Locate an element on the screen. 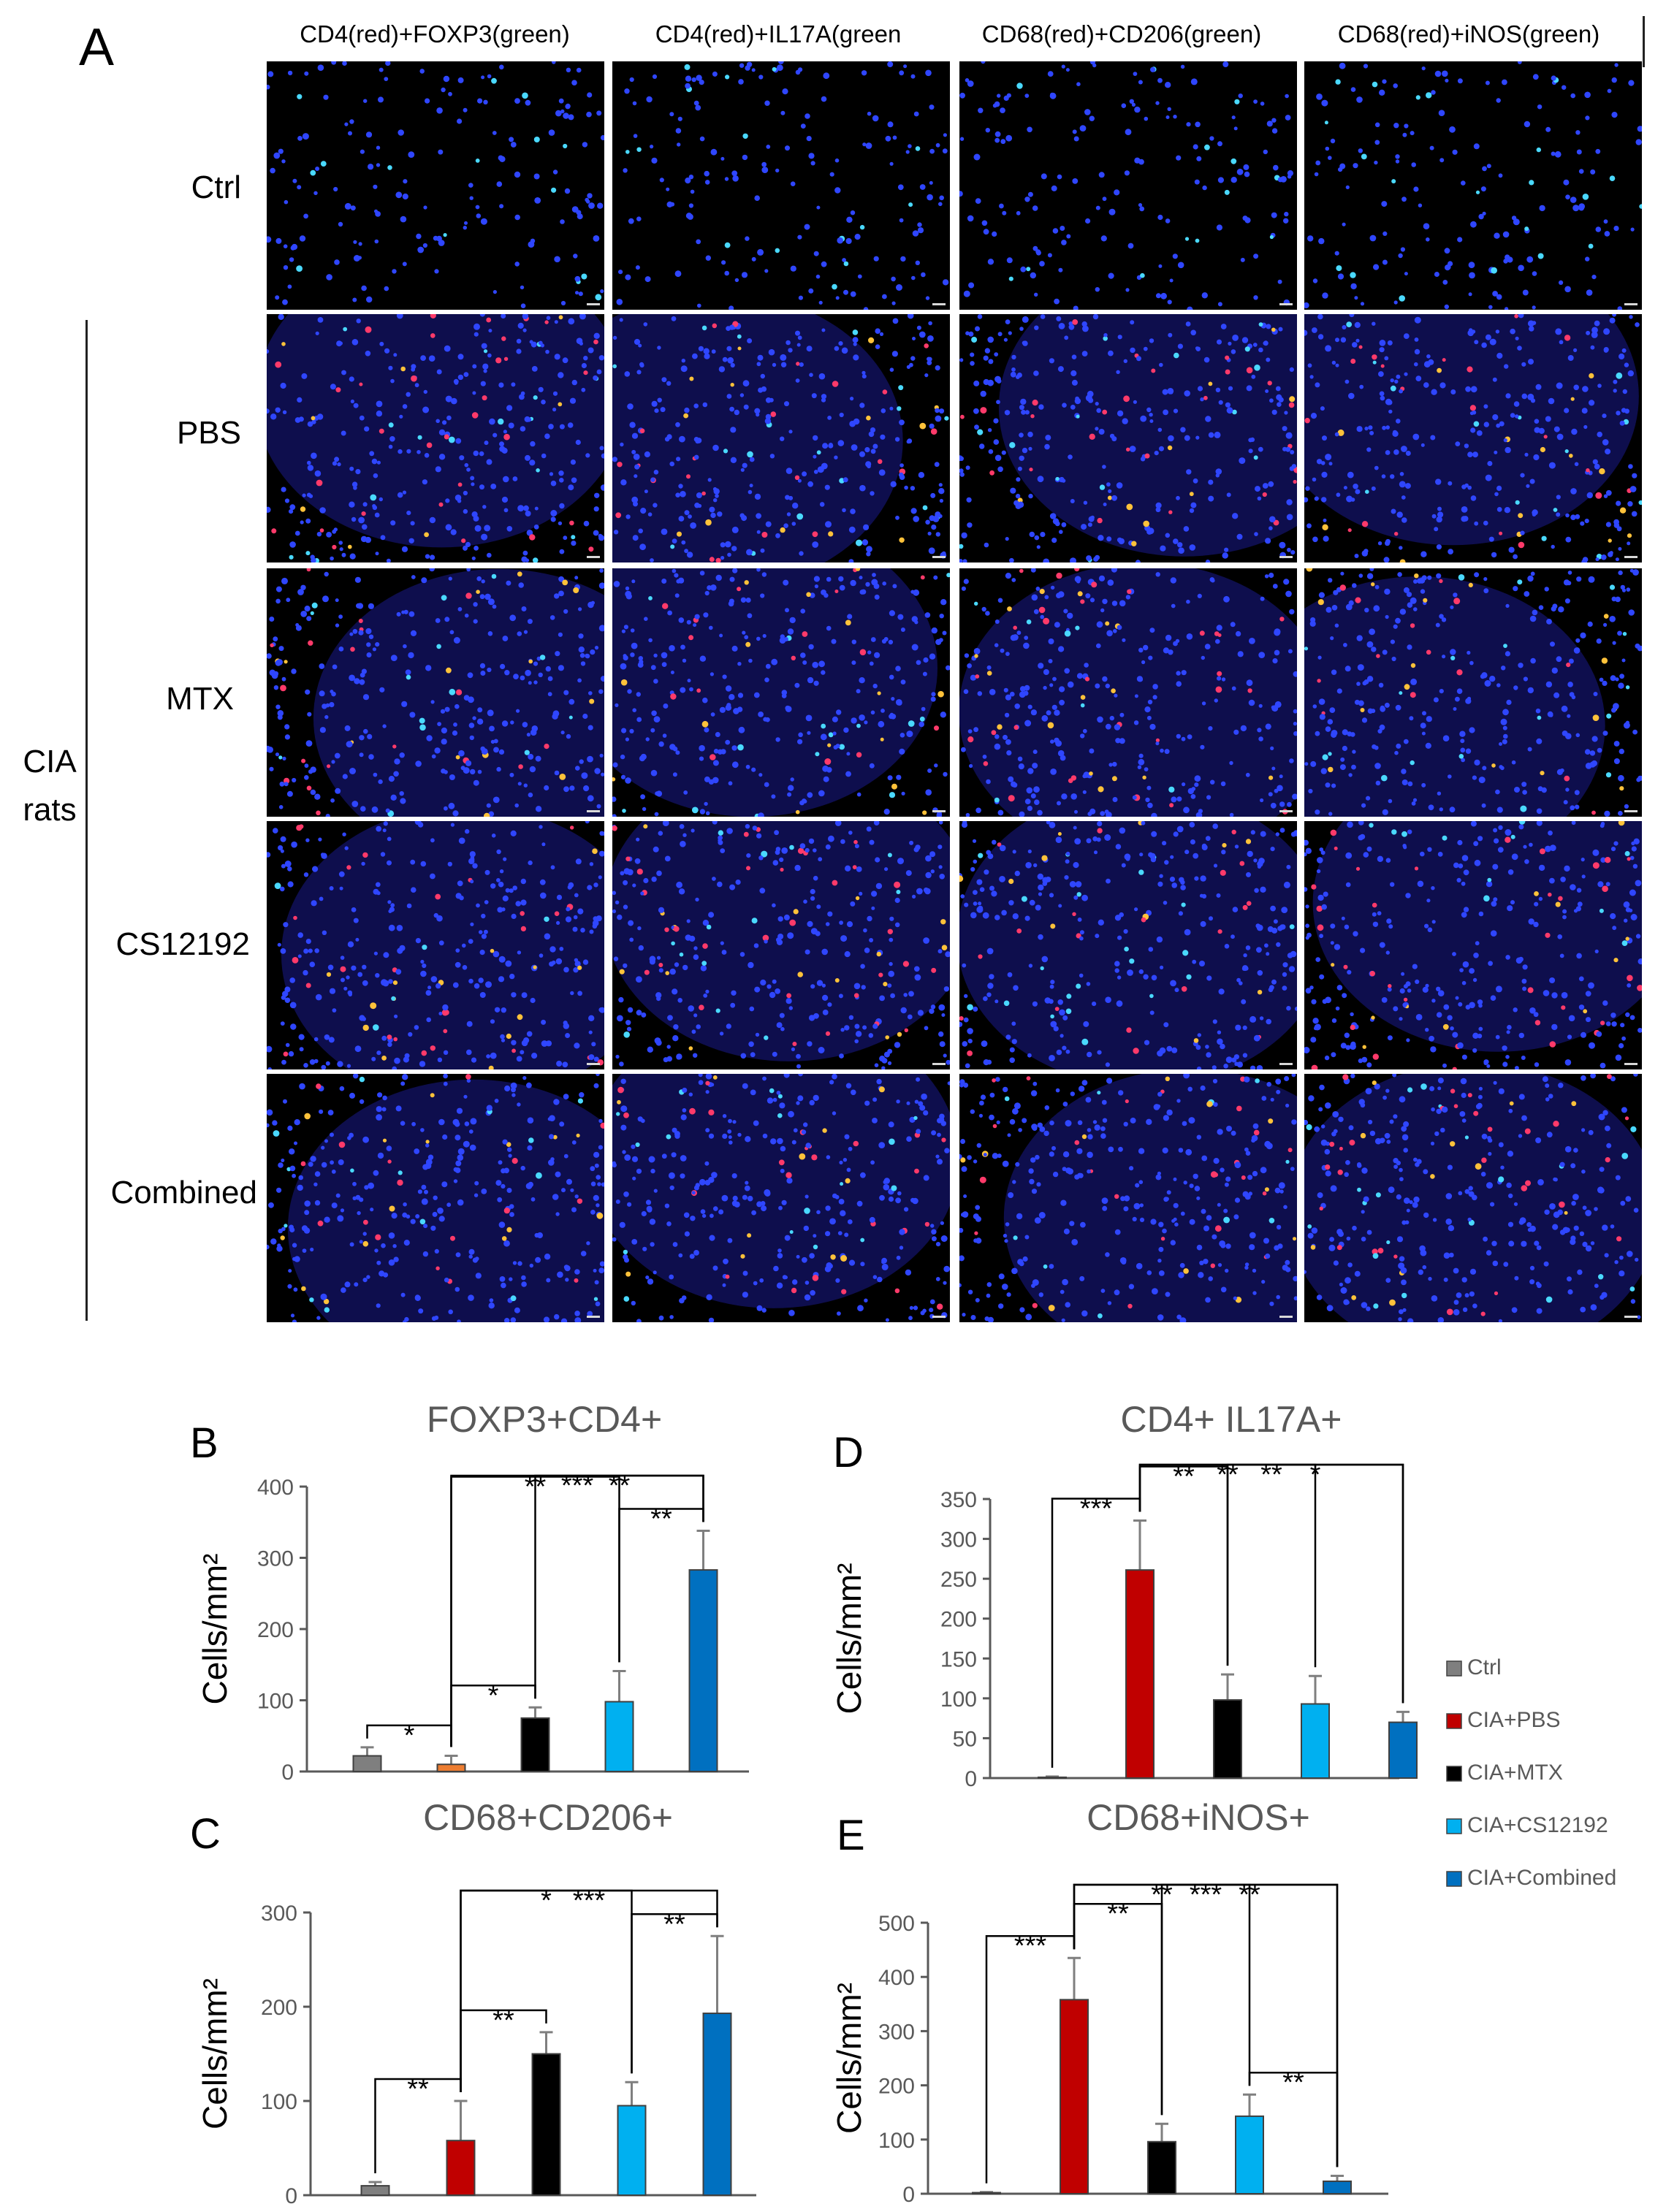 This screenshot has height=2212, width=1666. chart-e-significance-bracket is located at coordinates (1206, 2025).